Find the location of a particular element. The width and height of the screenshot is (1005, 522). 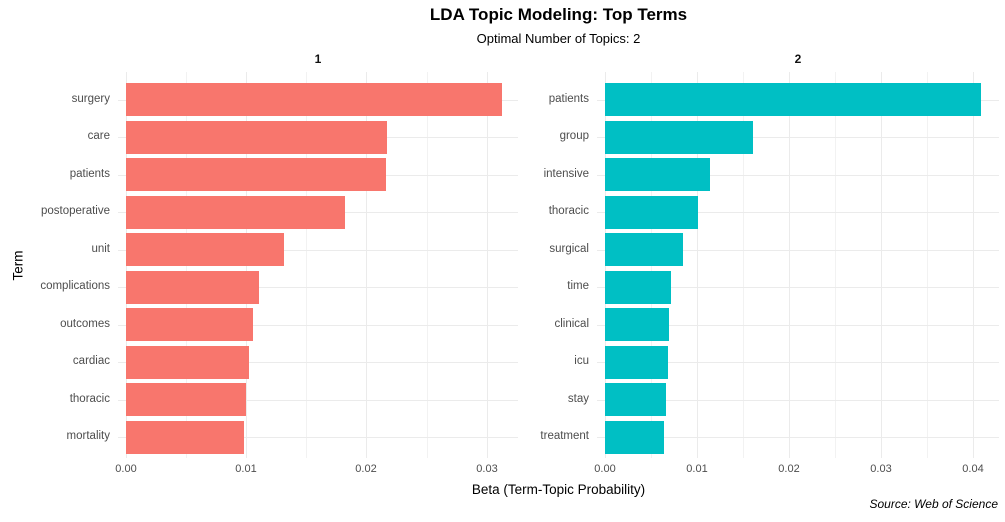

term-label: surgery is located at coordinates (90, 99).